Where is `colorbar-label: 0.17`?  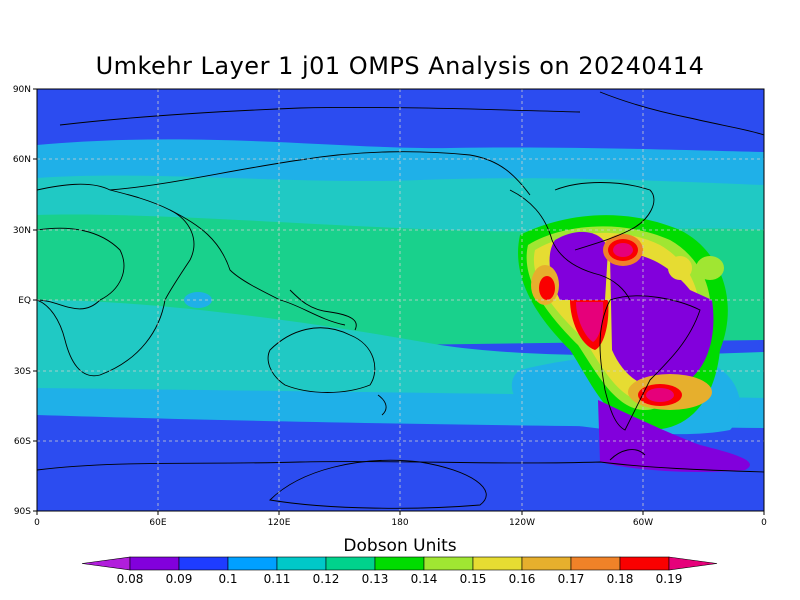
colorbar-label: 0.17 is located at coordinates (571, 579).